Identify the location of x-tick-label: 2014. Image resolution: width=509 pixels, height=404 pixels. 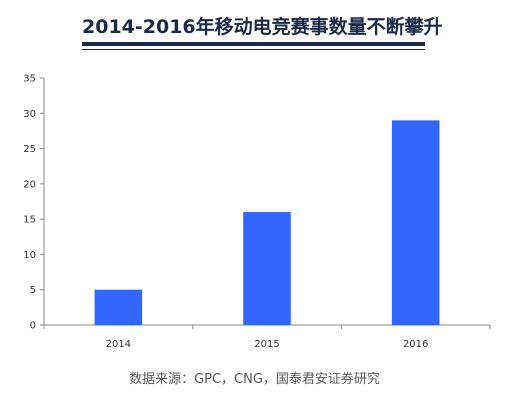
(118, 344).